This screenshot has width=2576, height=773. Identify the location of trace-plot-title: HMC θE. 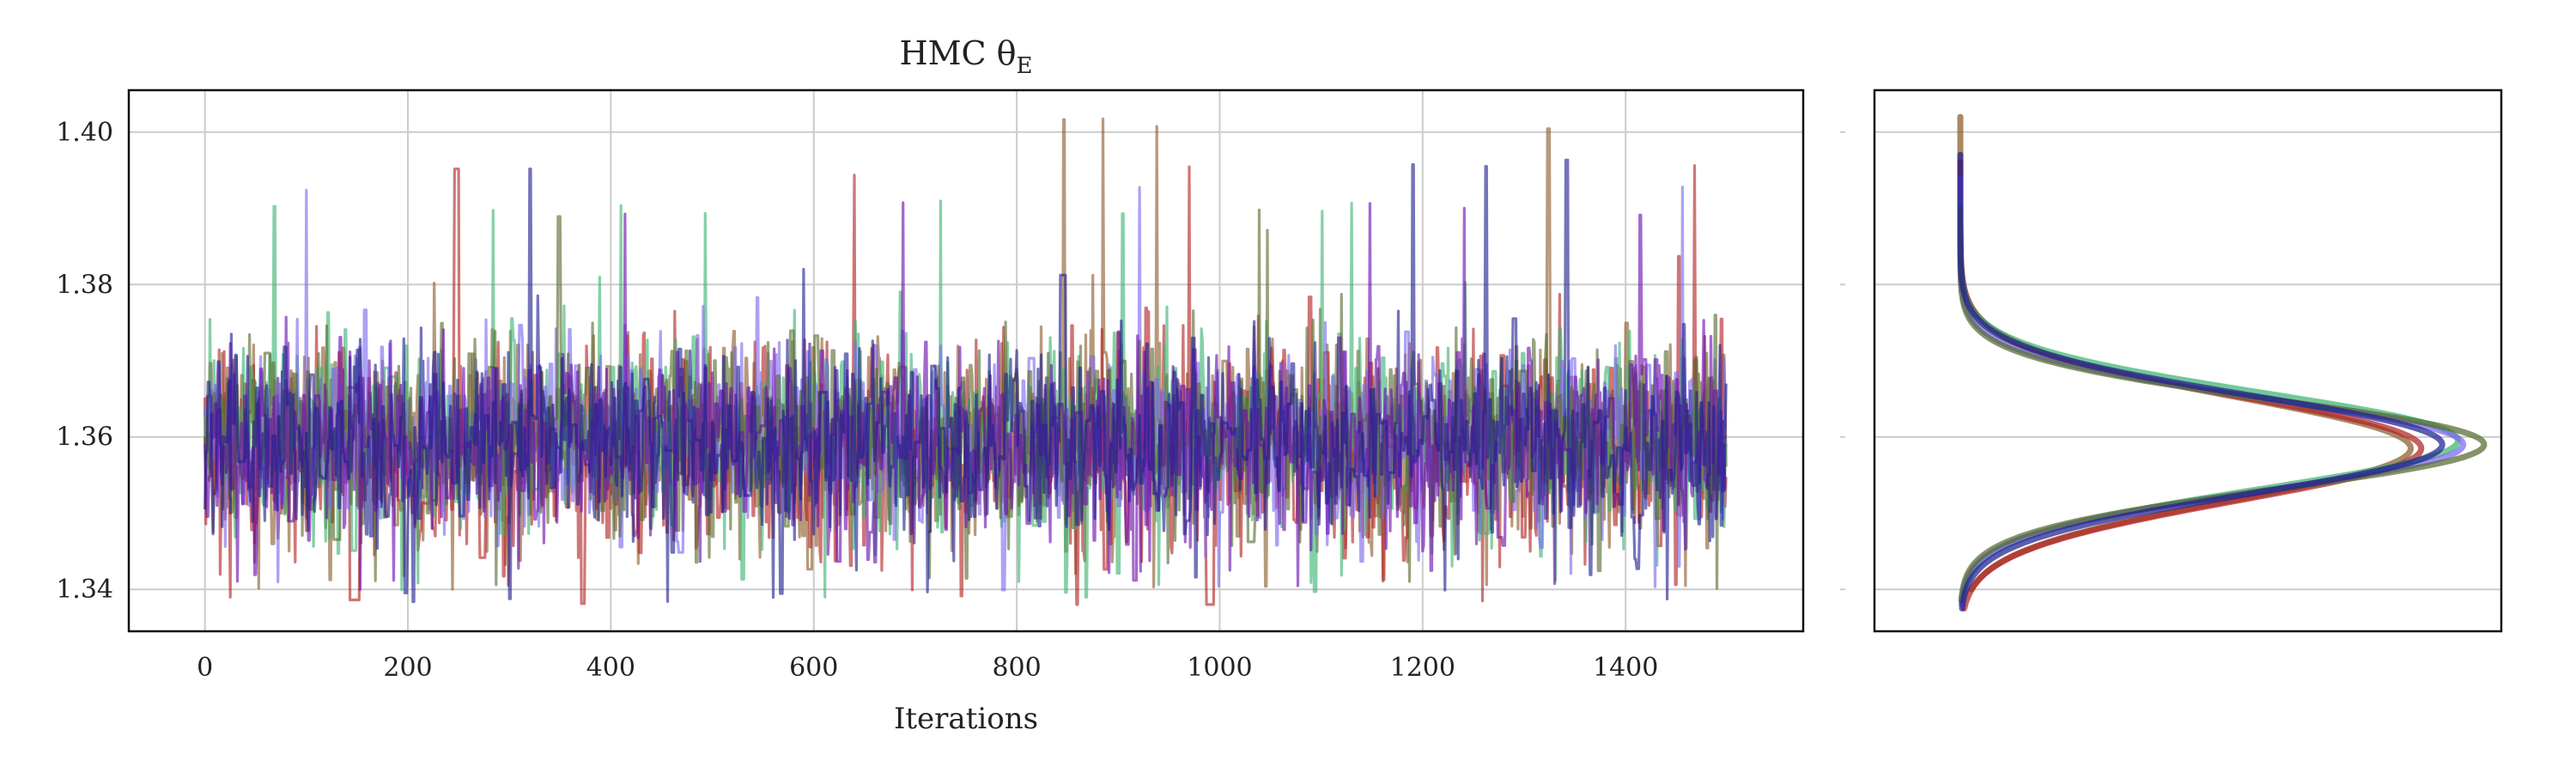
(965, 57).